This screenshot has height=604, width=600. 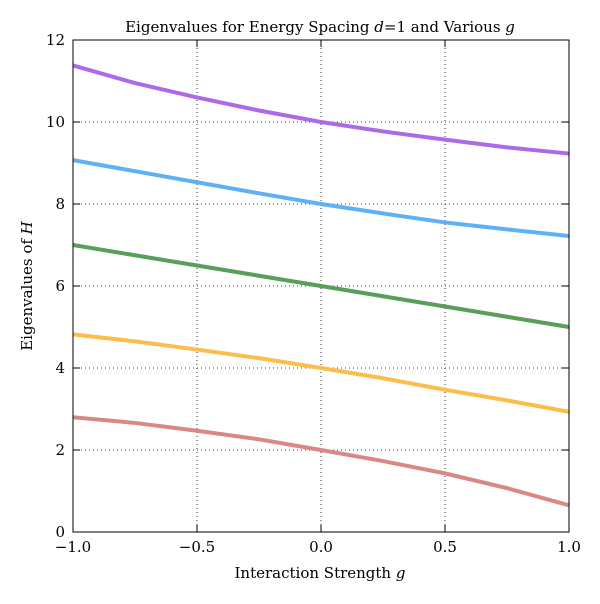 I want to click on y-tick-label: 8, so click(x=60, y=204).